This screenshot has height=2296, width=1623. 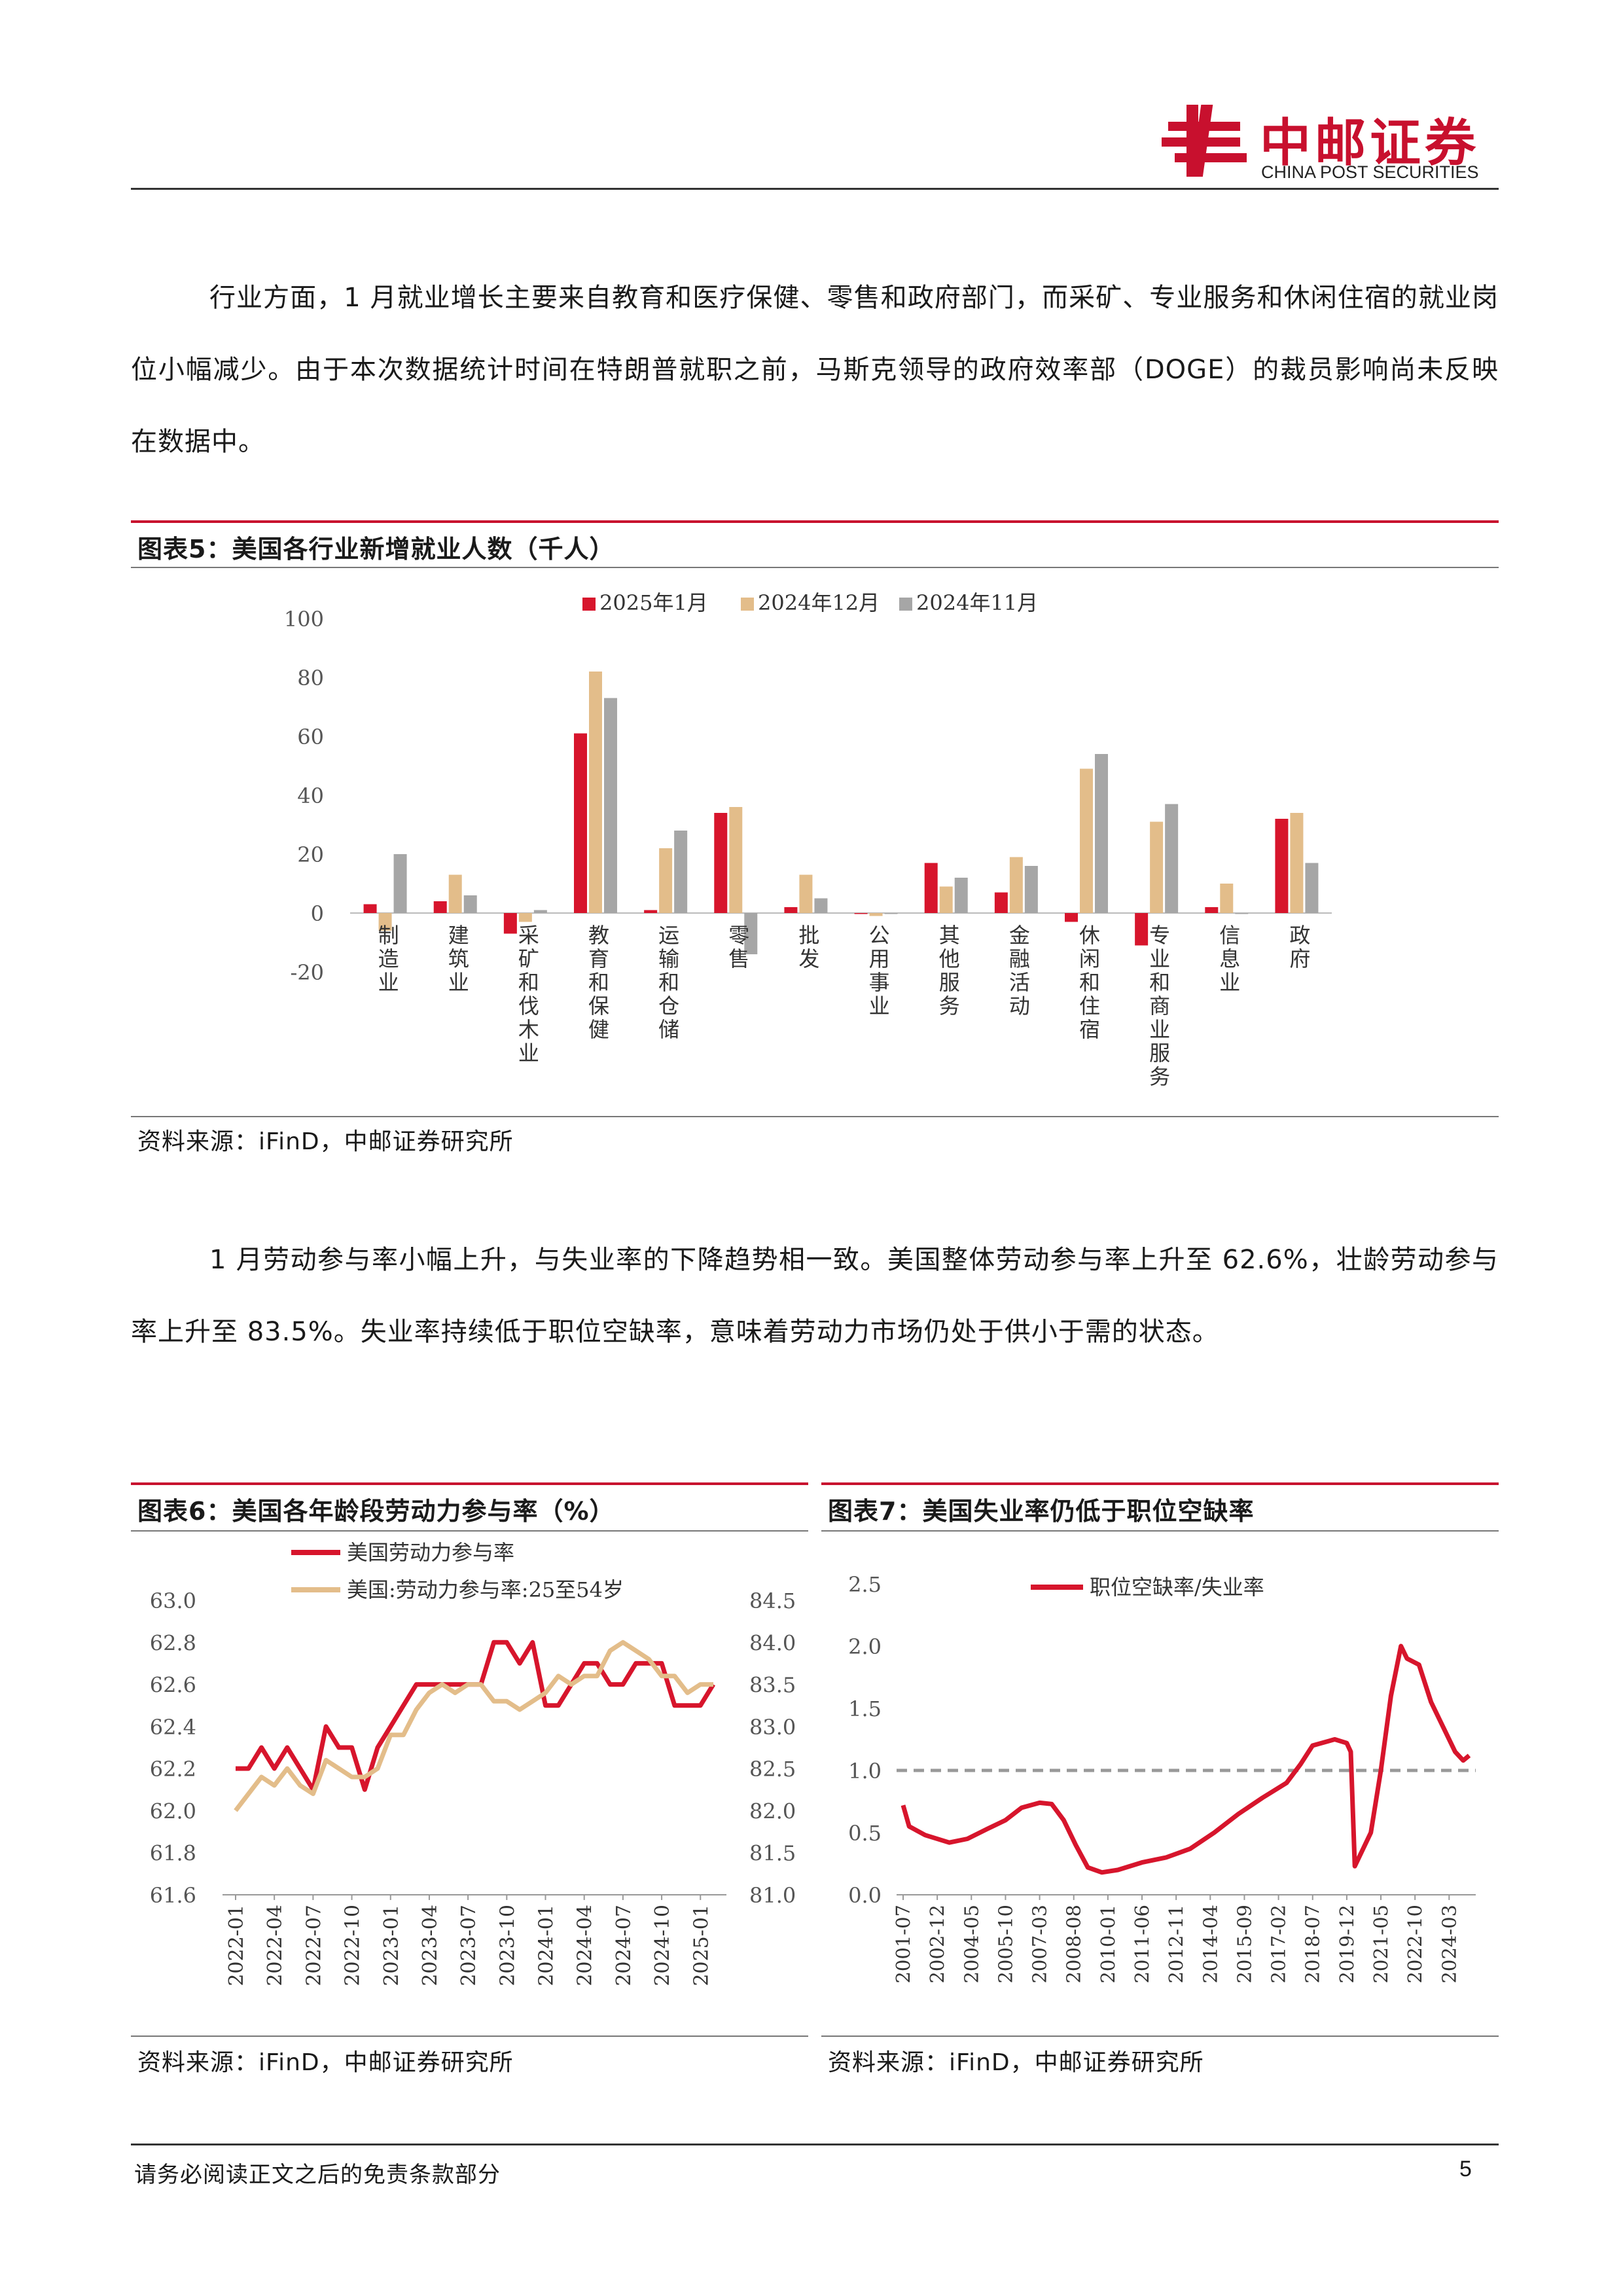 I want to click on legend-label: 职位空缺率/失业率, so click(x=1177, y=1587).